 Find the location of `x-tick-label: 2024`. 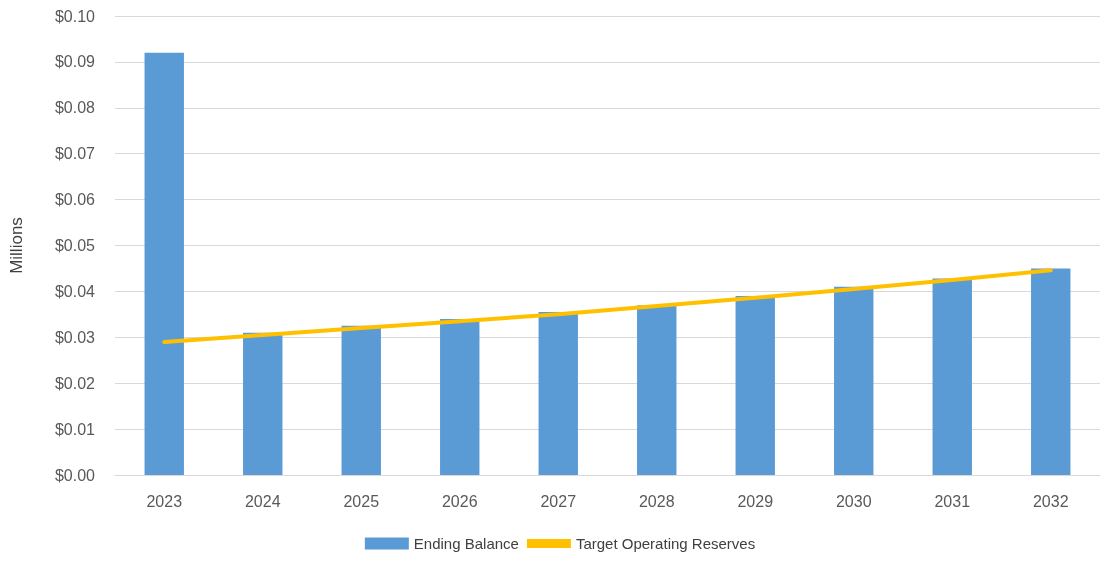

x-tick-label: 2024 is located at coordinates (262, 501).